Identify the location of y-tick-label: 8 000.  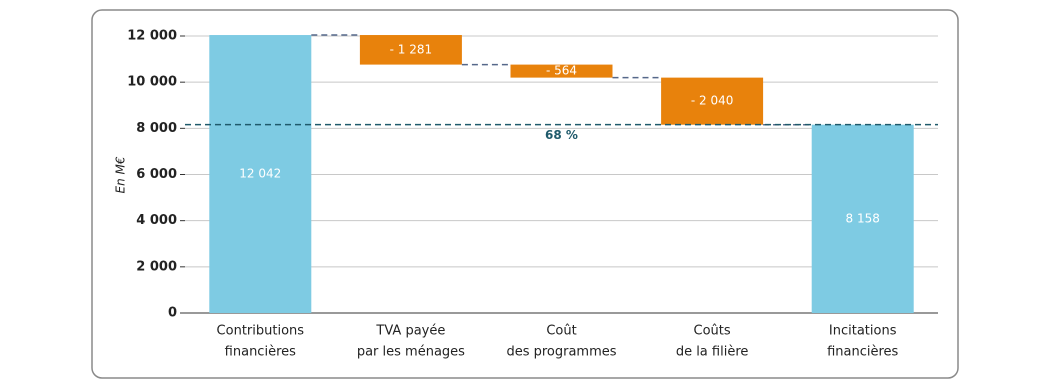
(156, 128).